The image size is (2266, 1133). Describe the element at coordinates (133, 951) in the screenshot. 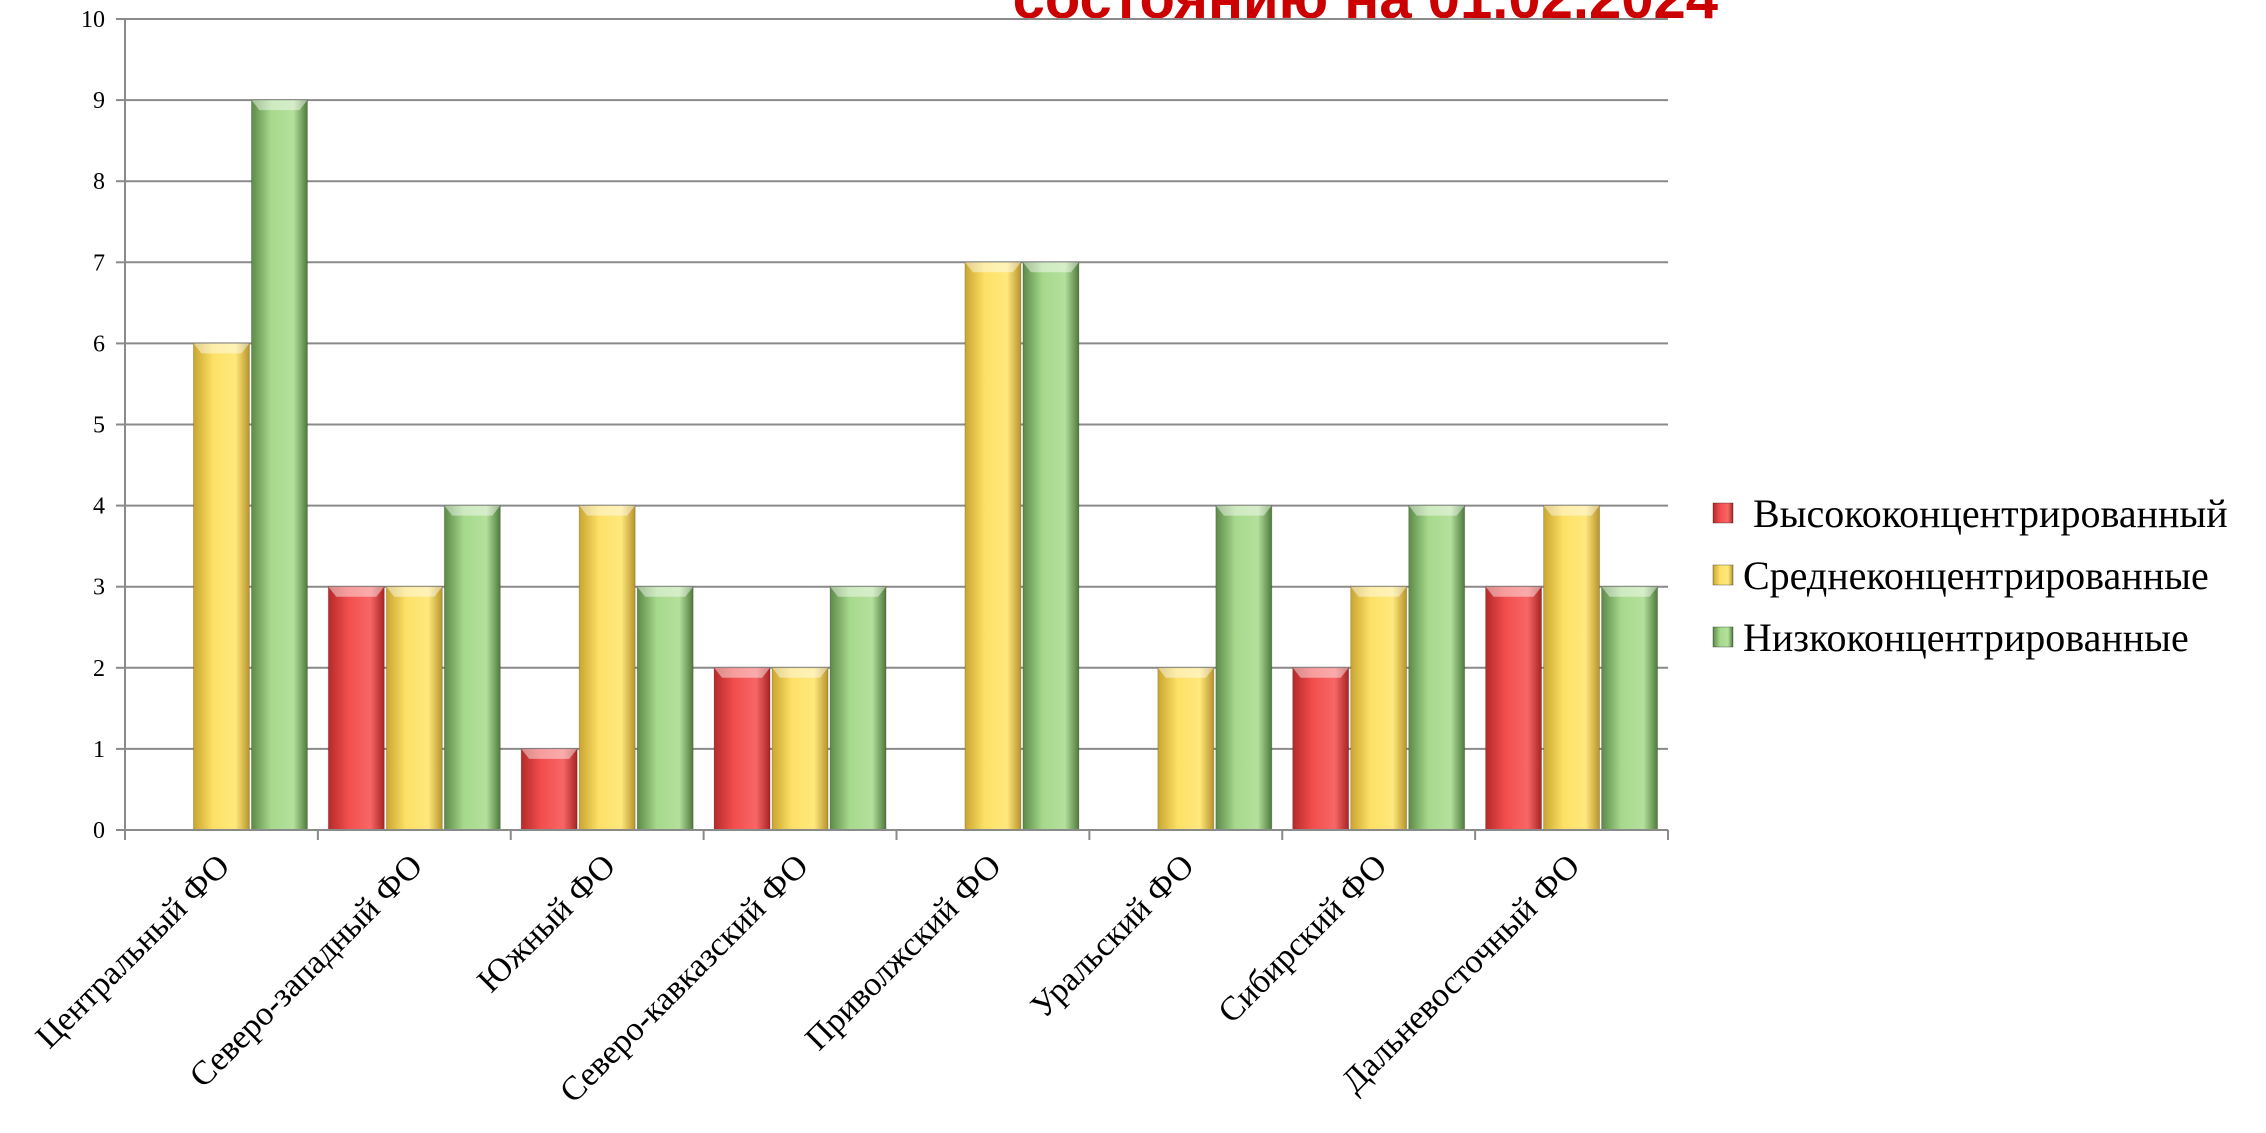

I see `x-tick-label: Центральный ФО` at that location.